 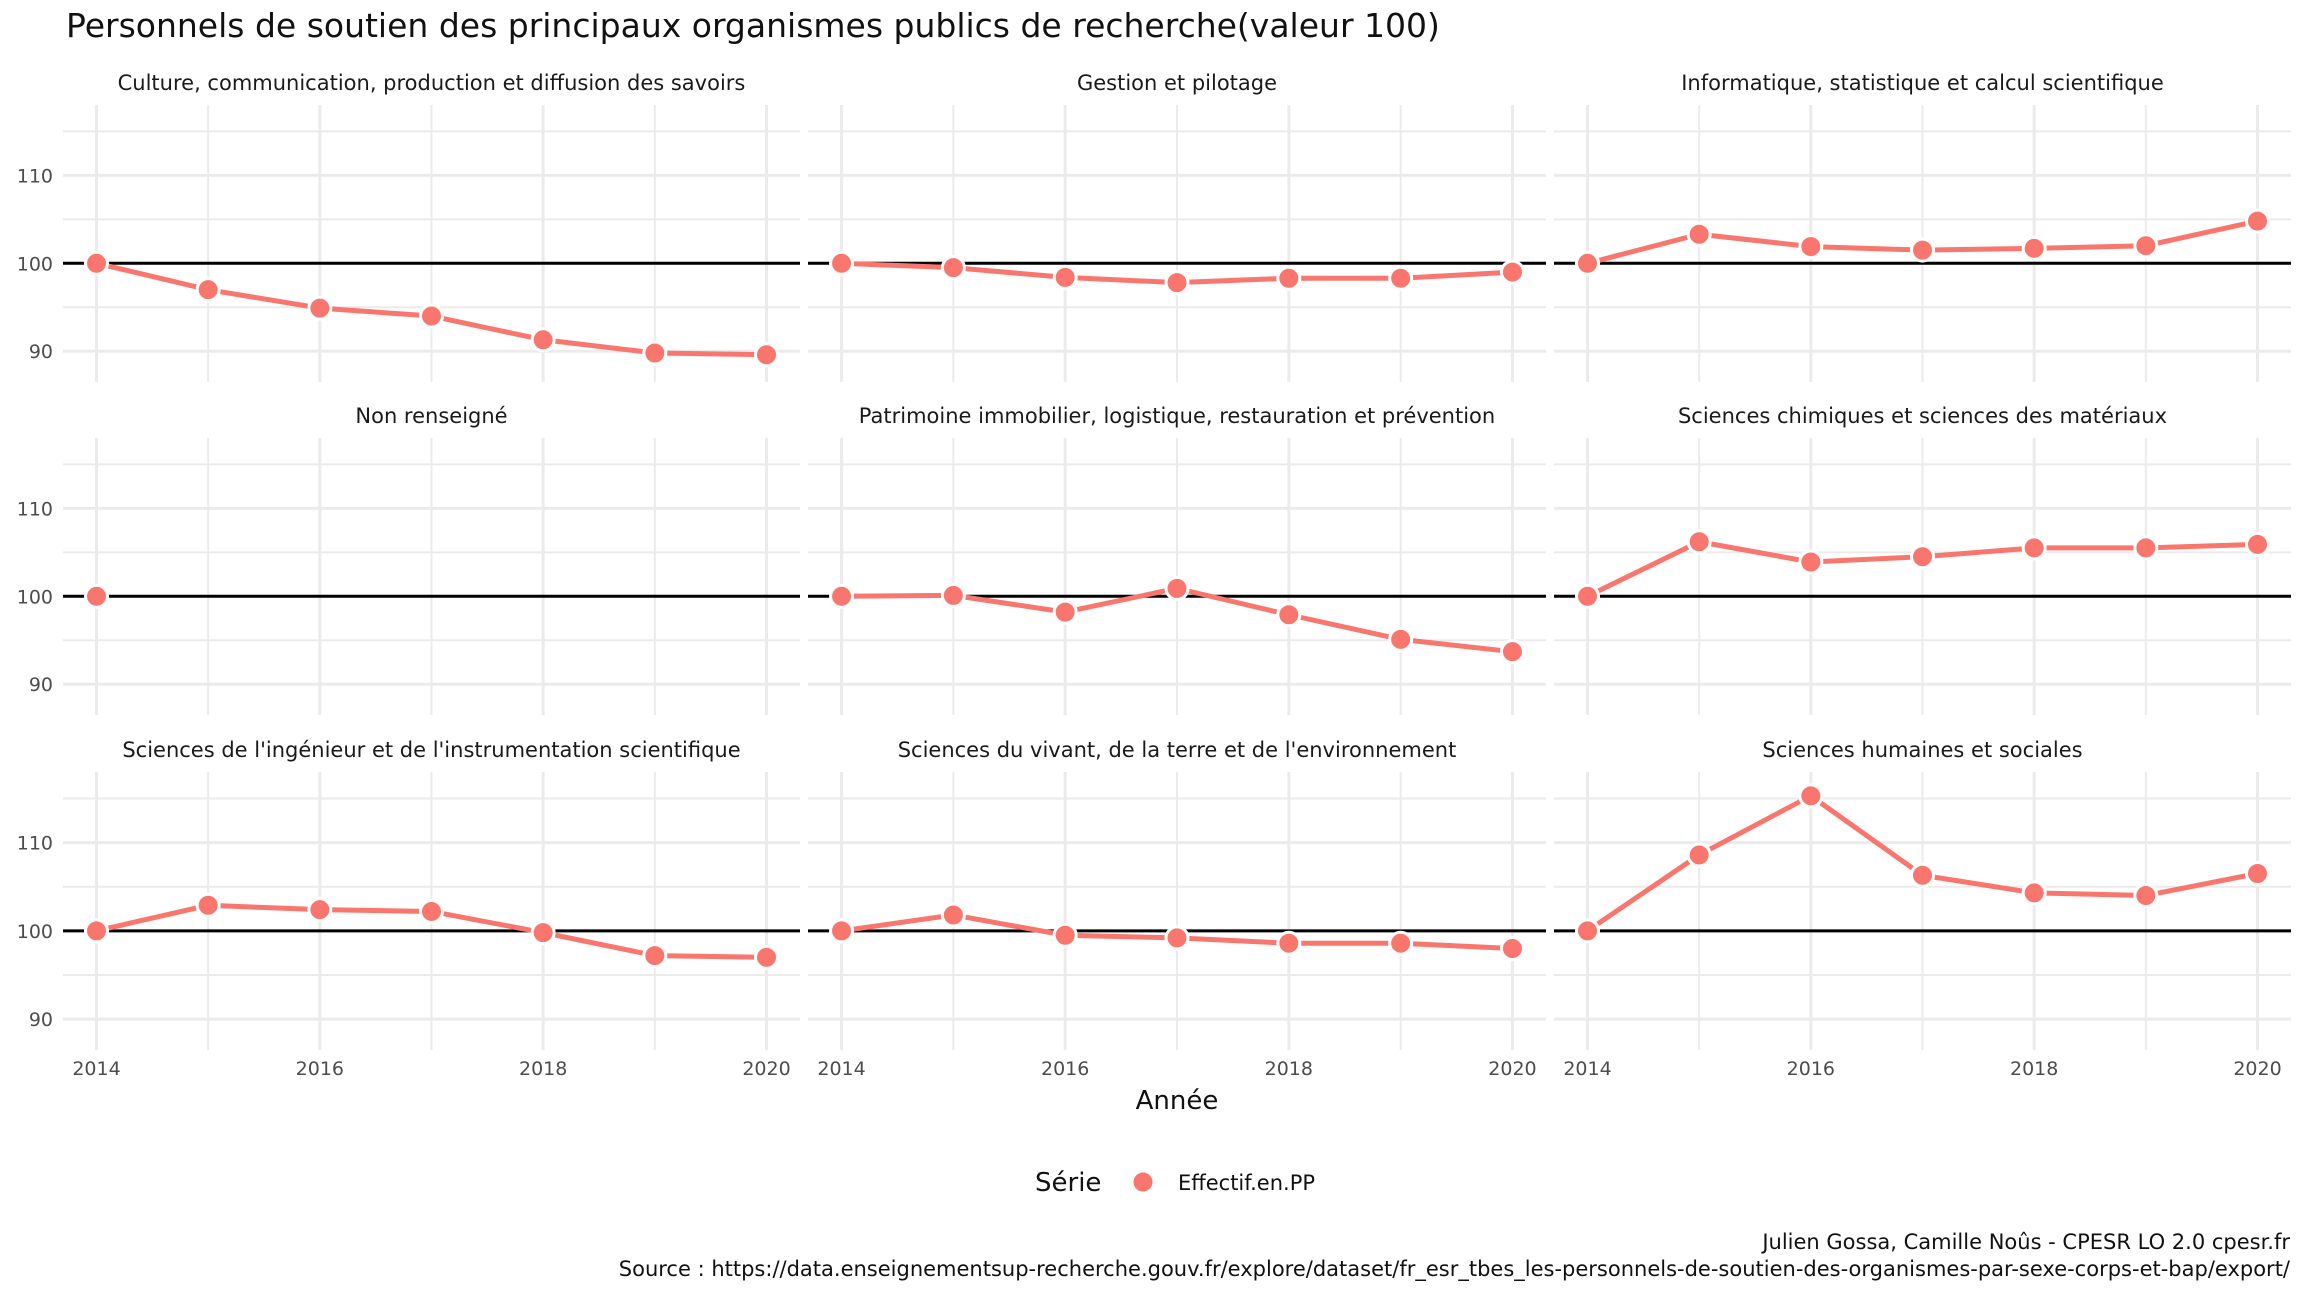 I want to click on legend: Série Effectif.en.PP, so click(x=1175, y=1183).